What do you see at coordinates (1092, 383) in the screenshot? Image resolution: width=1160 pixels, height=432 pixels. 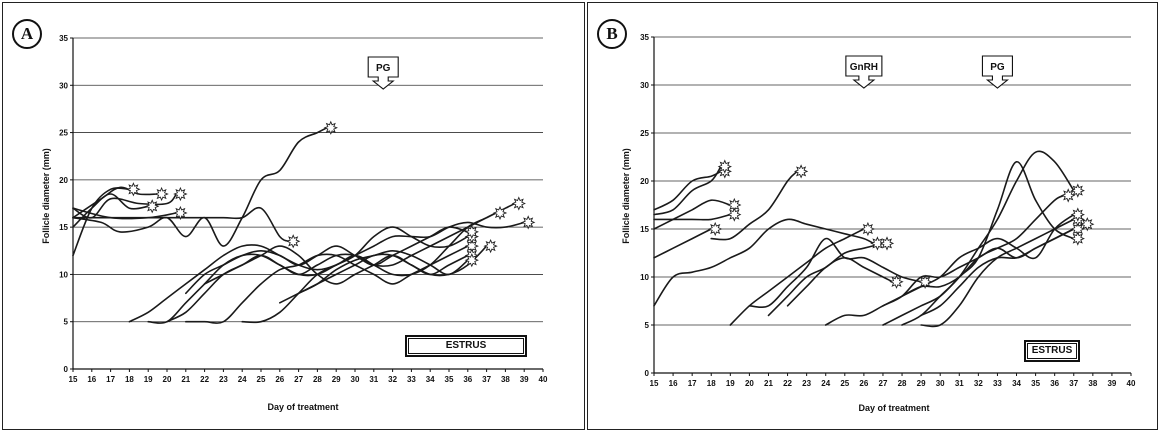 I see `x-tick-label: 38` at bounding box center [1092, 383].